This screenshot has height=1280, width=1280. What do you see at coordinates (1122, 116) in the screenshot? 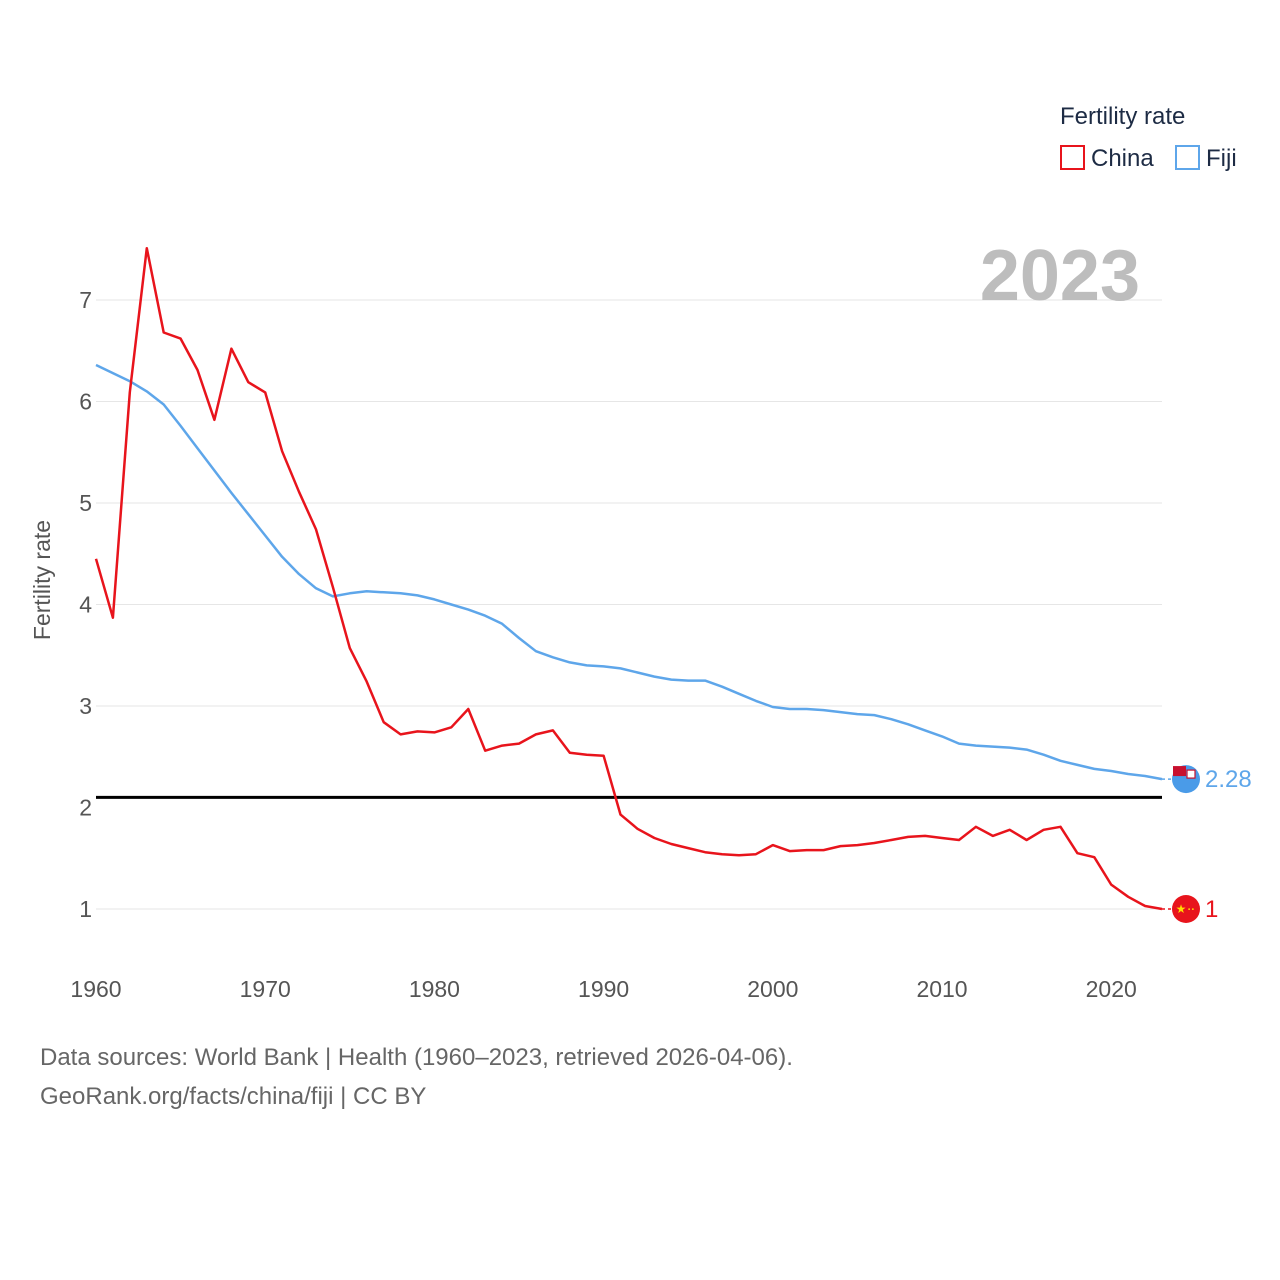
I see `legend-title: Fertility rate` at bounding box center [1122, 116].